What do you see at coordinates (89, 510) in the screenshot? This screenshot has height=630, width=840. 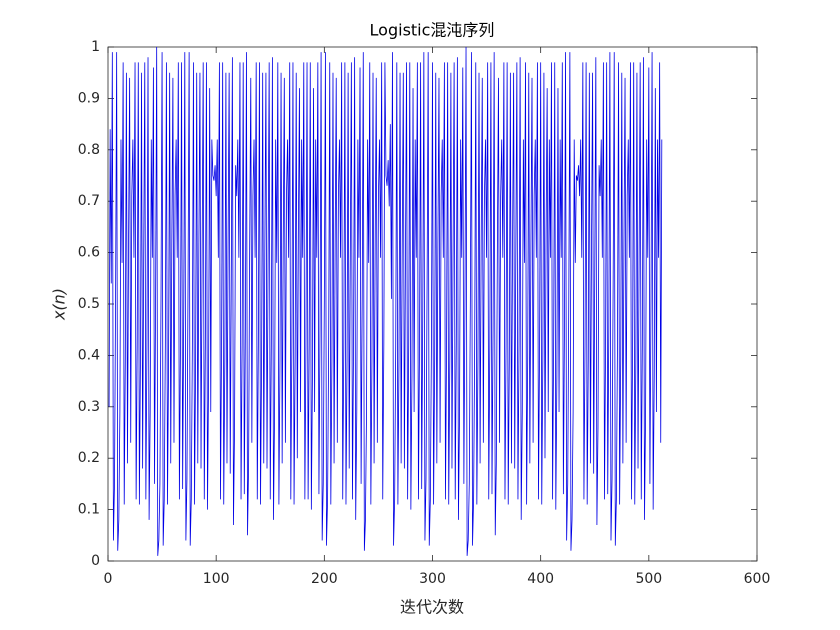 I see `y-tick-label: 0.1` at bounding box center [89, 510].